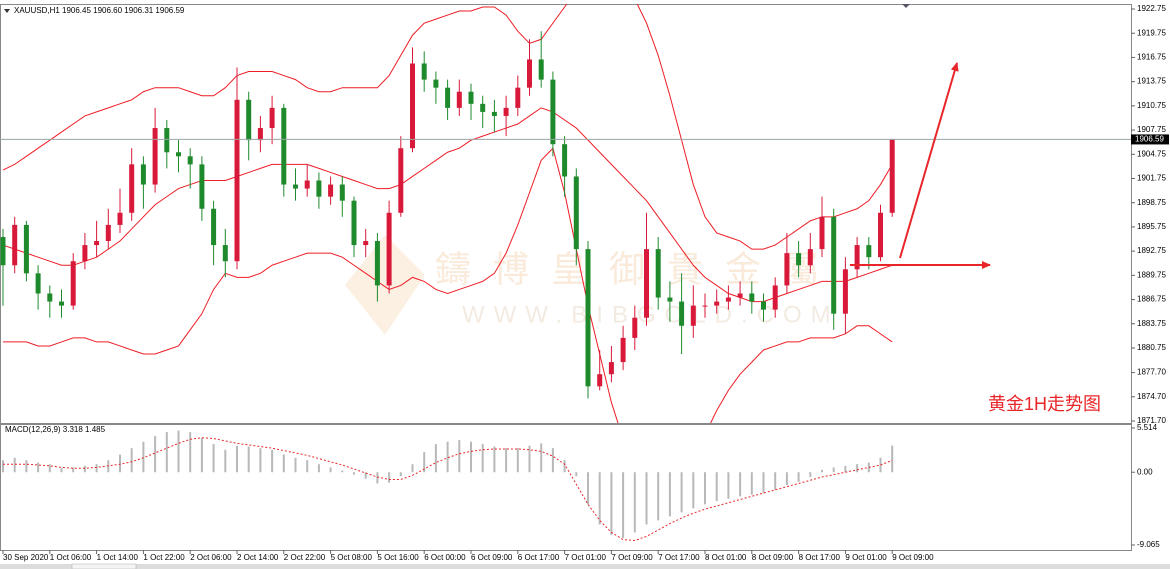 The height and width of the screenshot is (569, 1170). Describe the element at coordinates (1151, 153) in the screenshot. I see `y-tick-label: 1904.75` at that location.